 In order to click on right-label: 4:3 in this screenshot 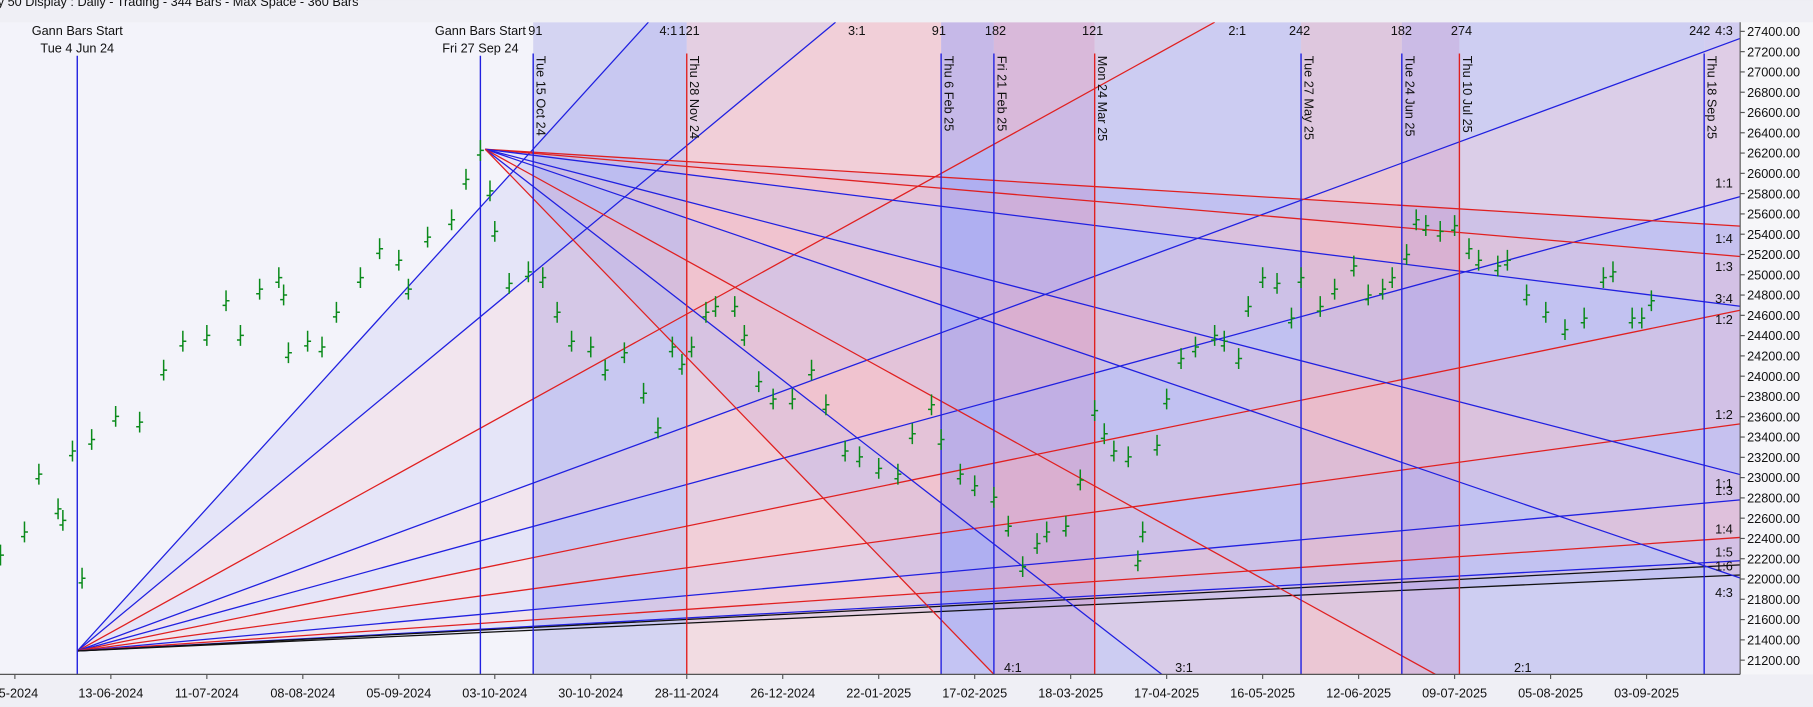, I will do `click(1724, 592)`.